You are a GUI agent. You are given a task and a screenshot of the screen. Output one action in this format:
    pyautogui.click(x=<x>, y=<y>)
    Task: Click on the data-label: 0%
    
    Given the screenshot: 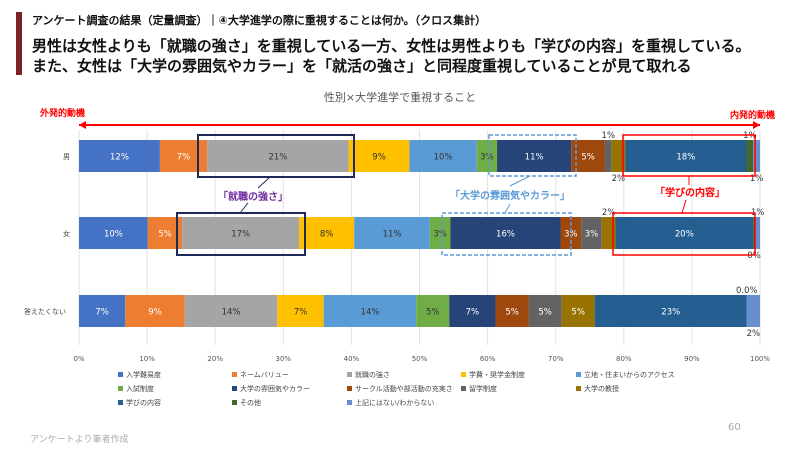 What is the action you would take?
    pyautogui.click(x=754, y=256)
    